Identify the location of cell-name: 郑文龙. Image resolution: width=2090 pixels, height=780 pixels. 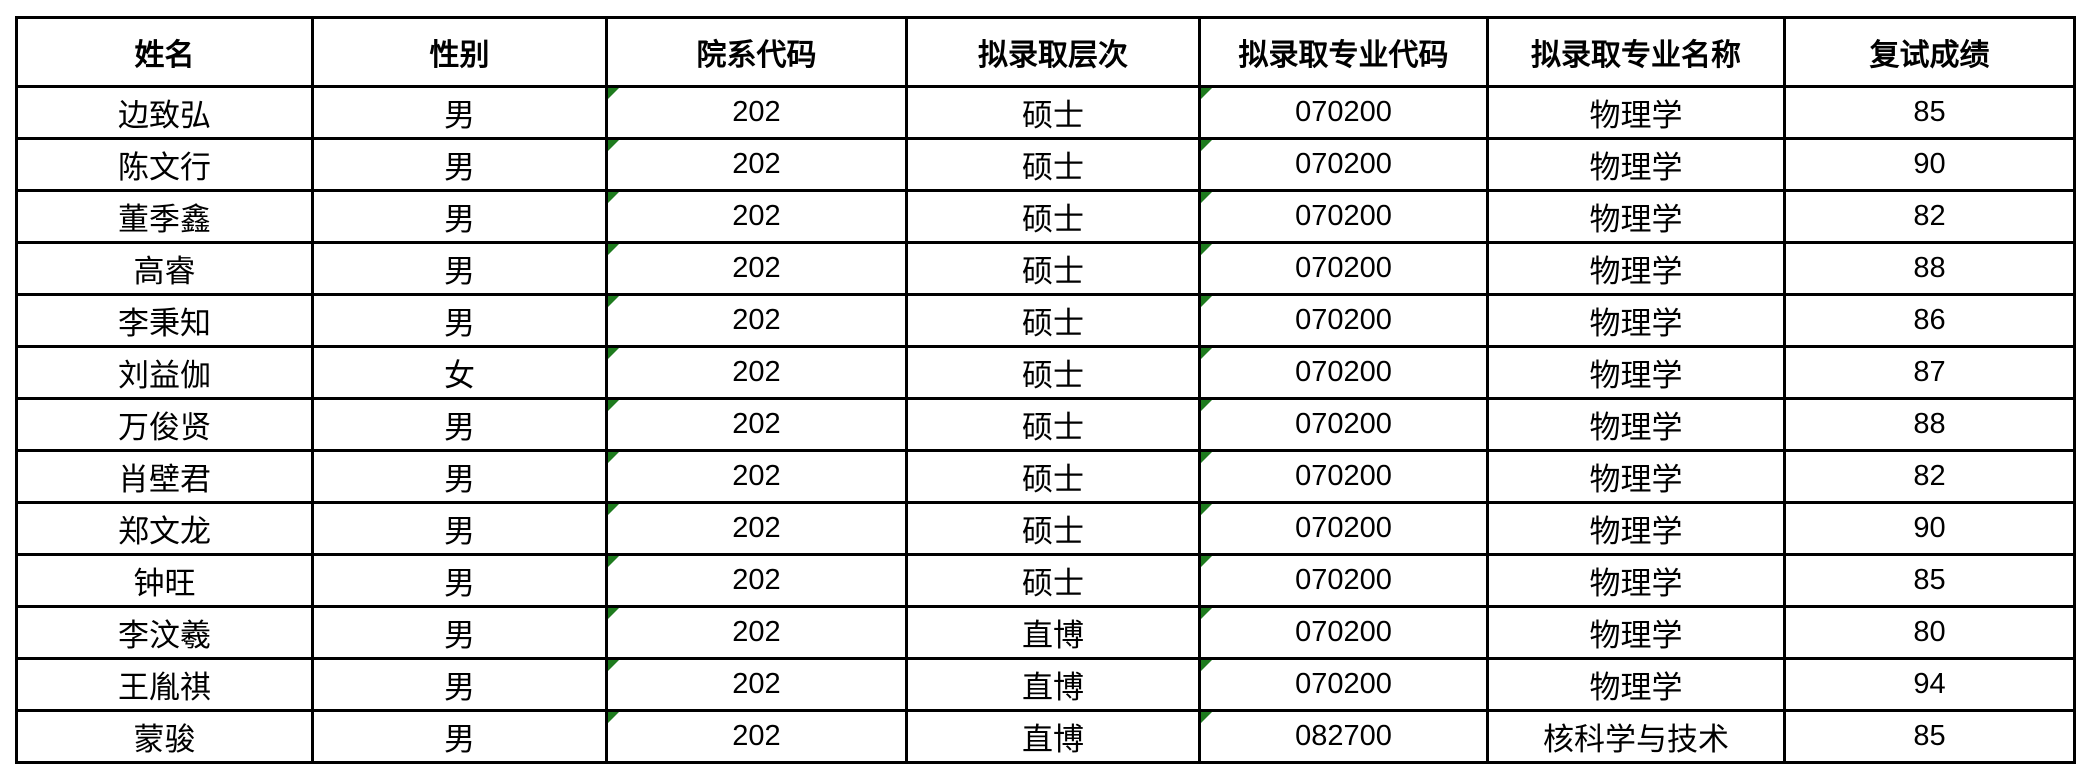
(164, 528).